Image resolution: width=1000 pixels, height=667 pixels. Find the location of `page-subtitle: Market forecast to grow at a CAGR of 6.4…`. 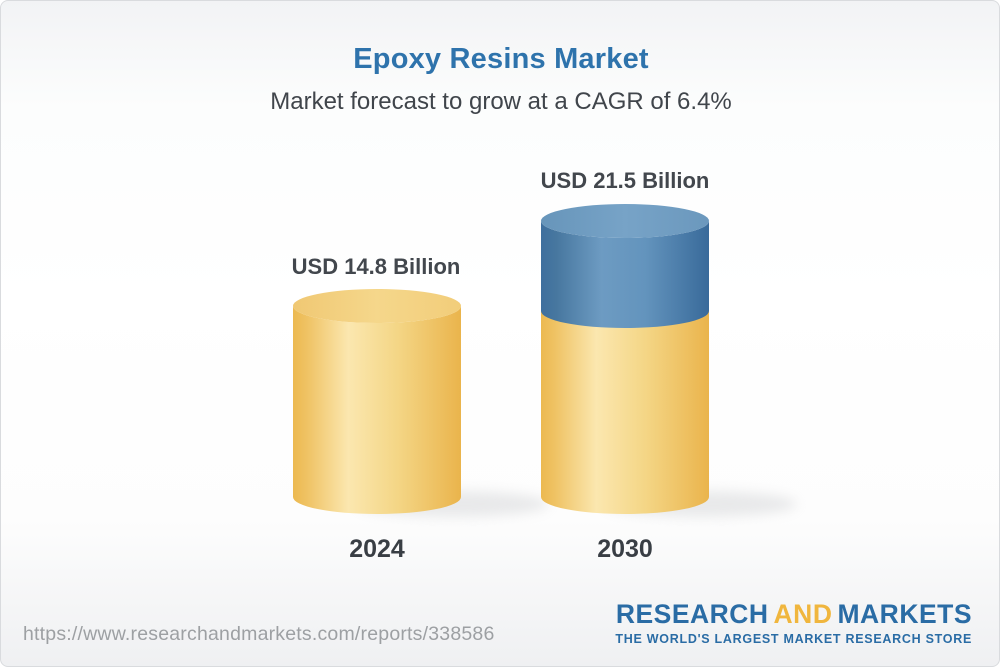

page-subtitle: Market forecast to grow at a CAGR of 6.4… is located at coordinates (501, 101).